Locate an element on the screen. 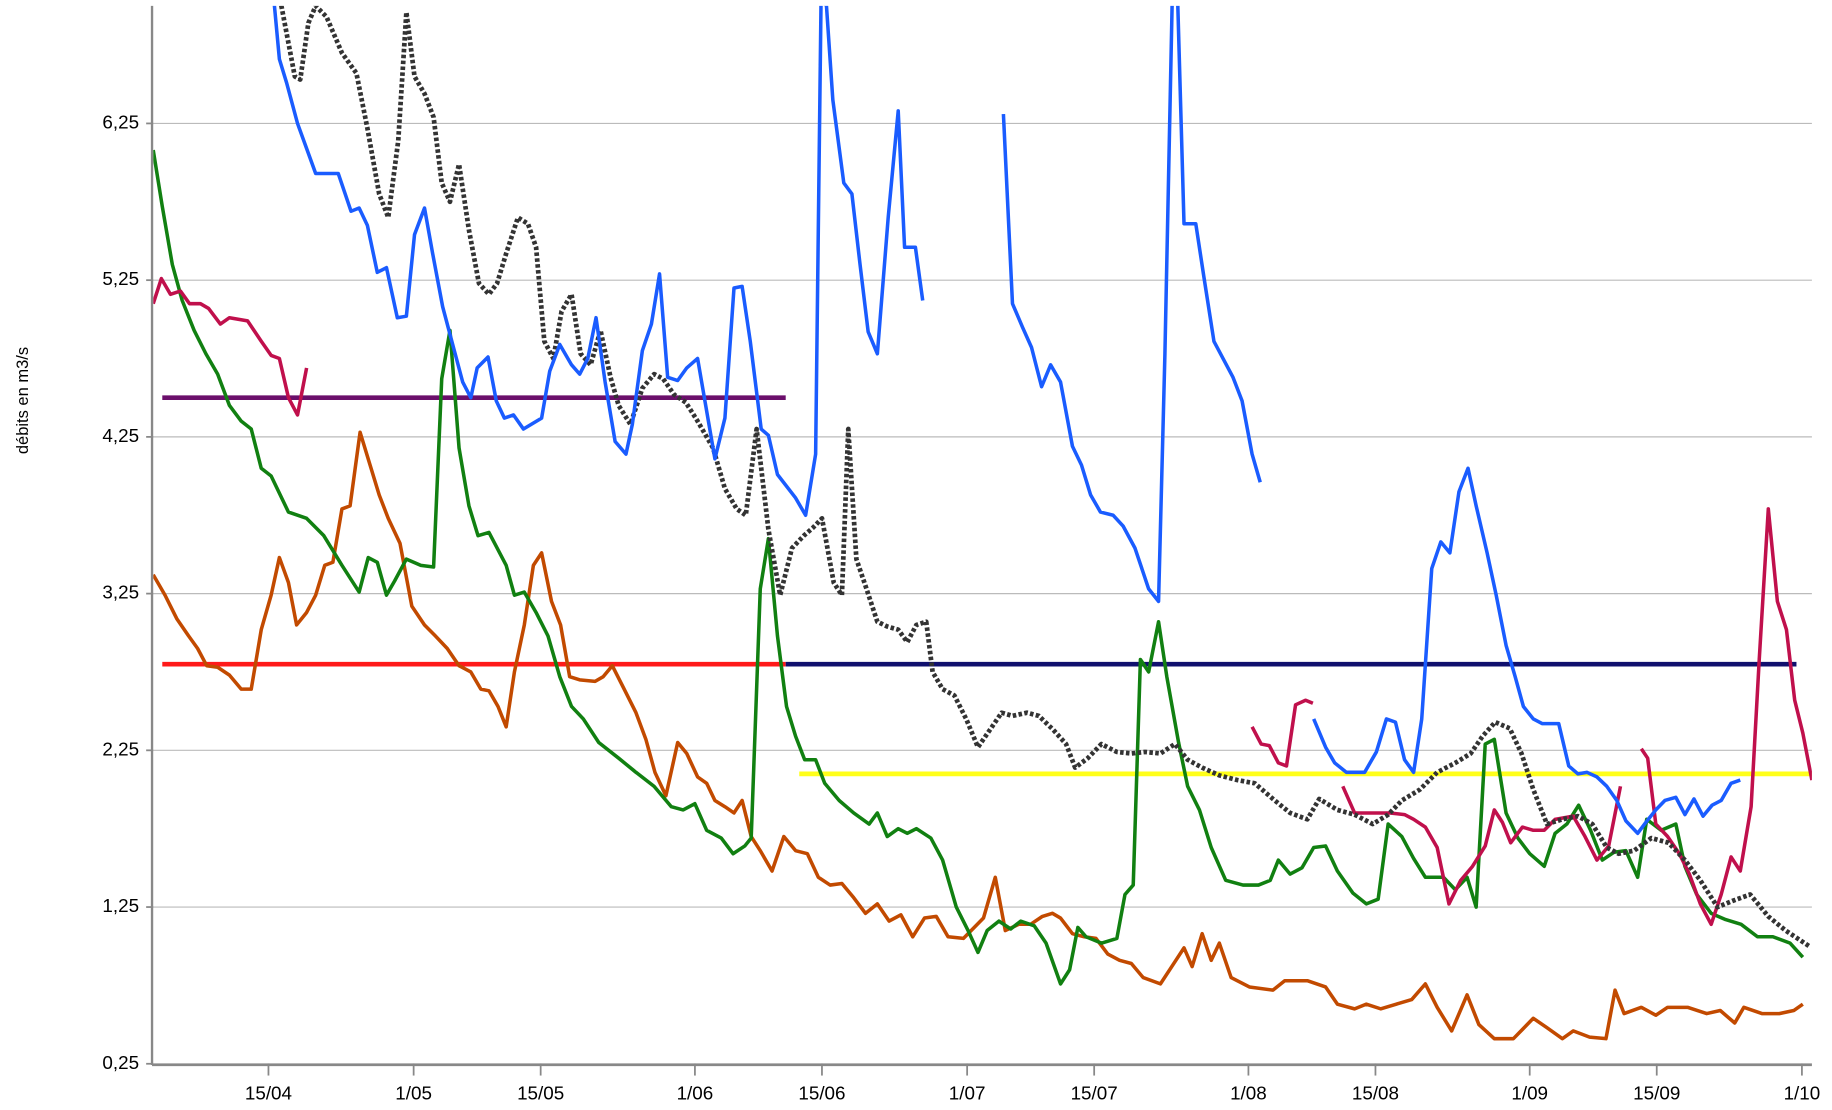  y-tick-label: 1,25 is located at coordinates (120, 905).